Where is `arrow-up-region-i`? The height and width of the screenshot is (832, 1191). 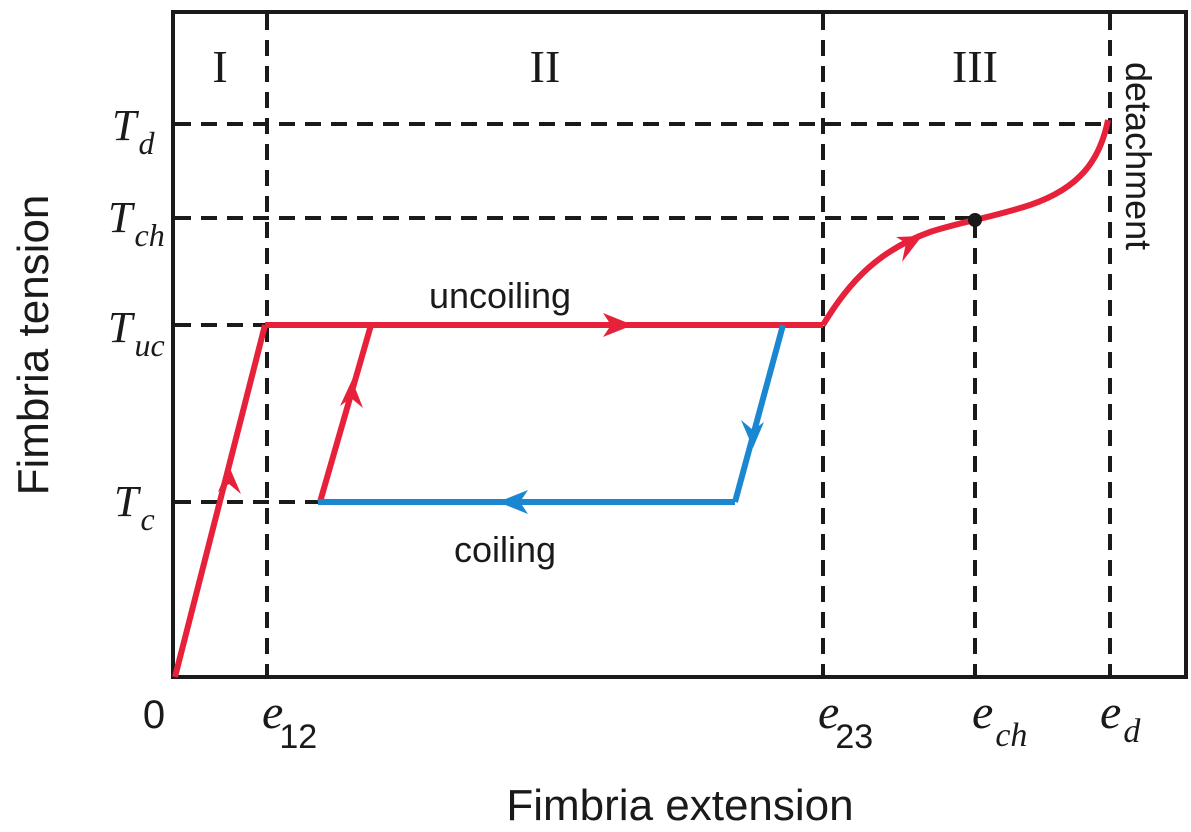
arrow-up-region-i is located at coordinates (229, 480).